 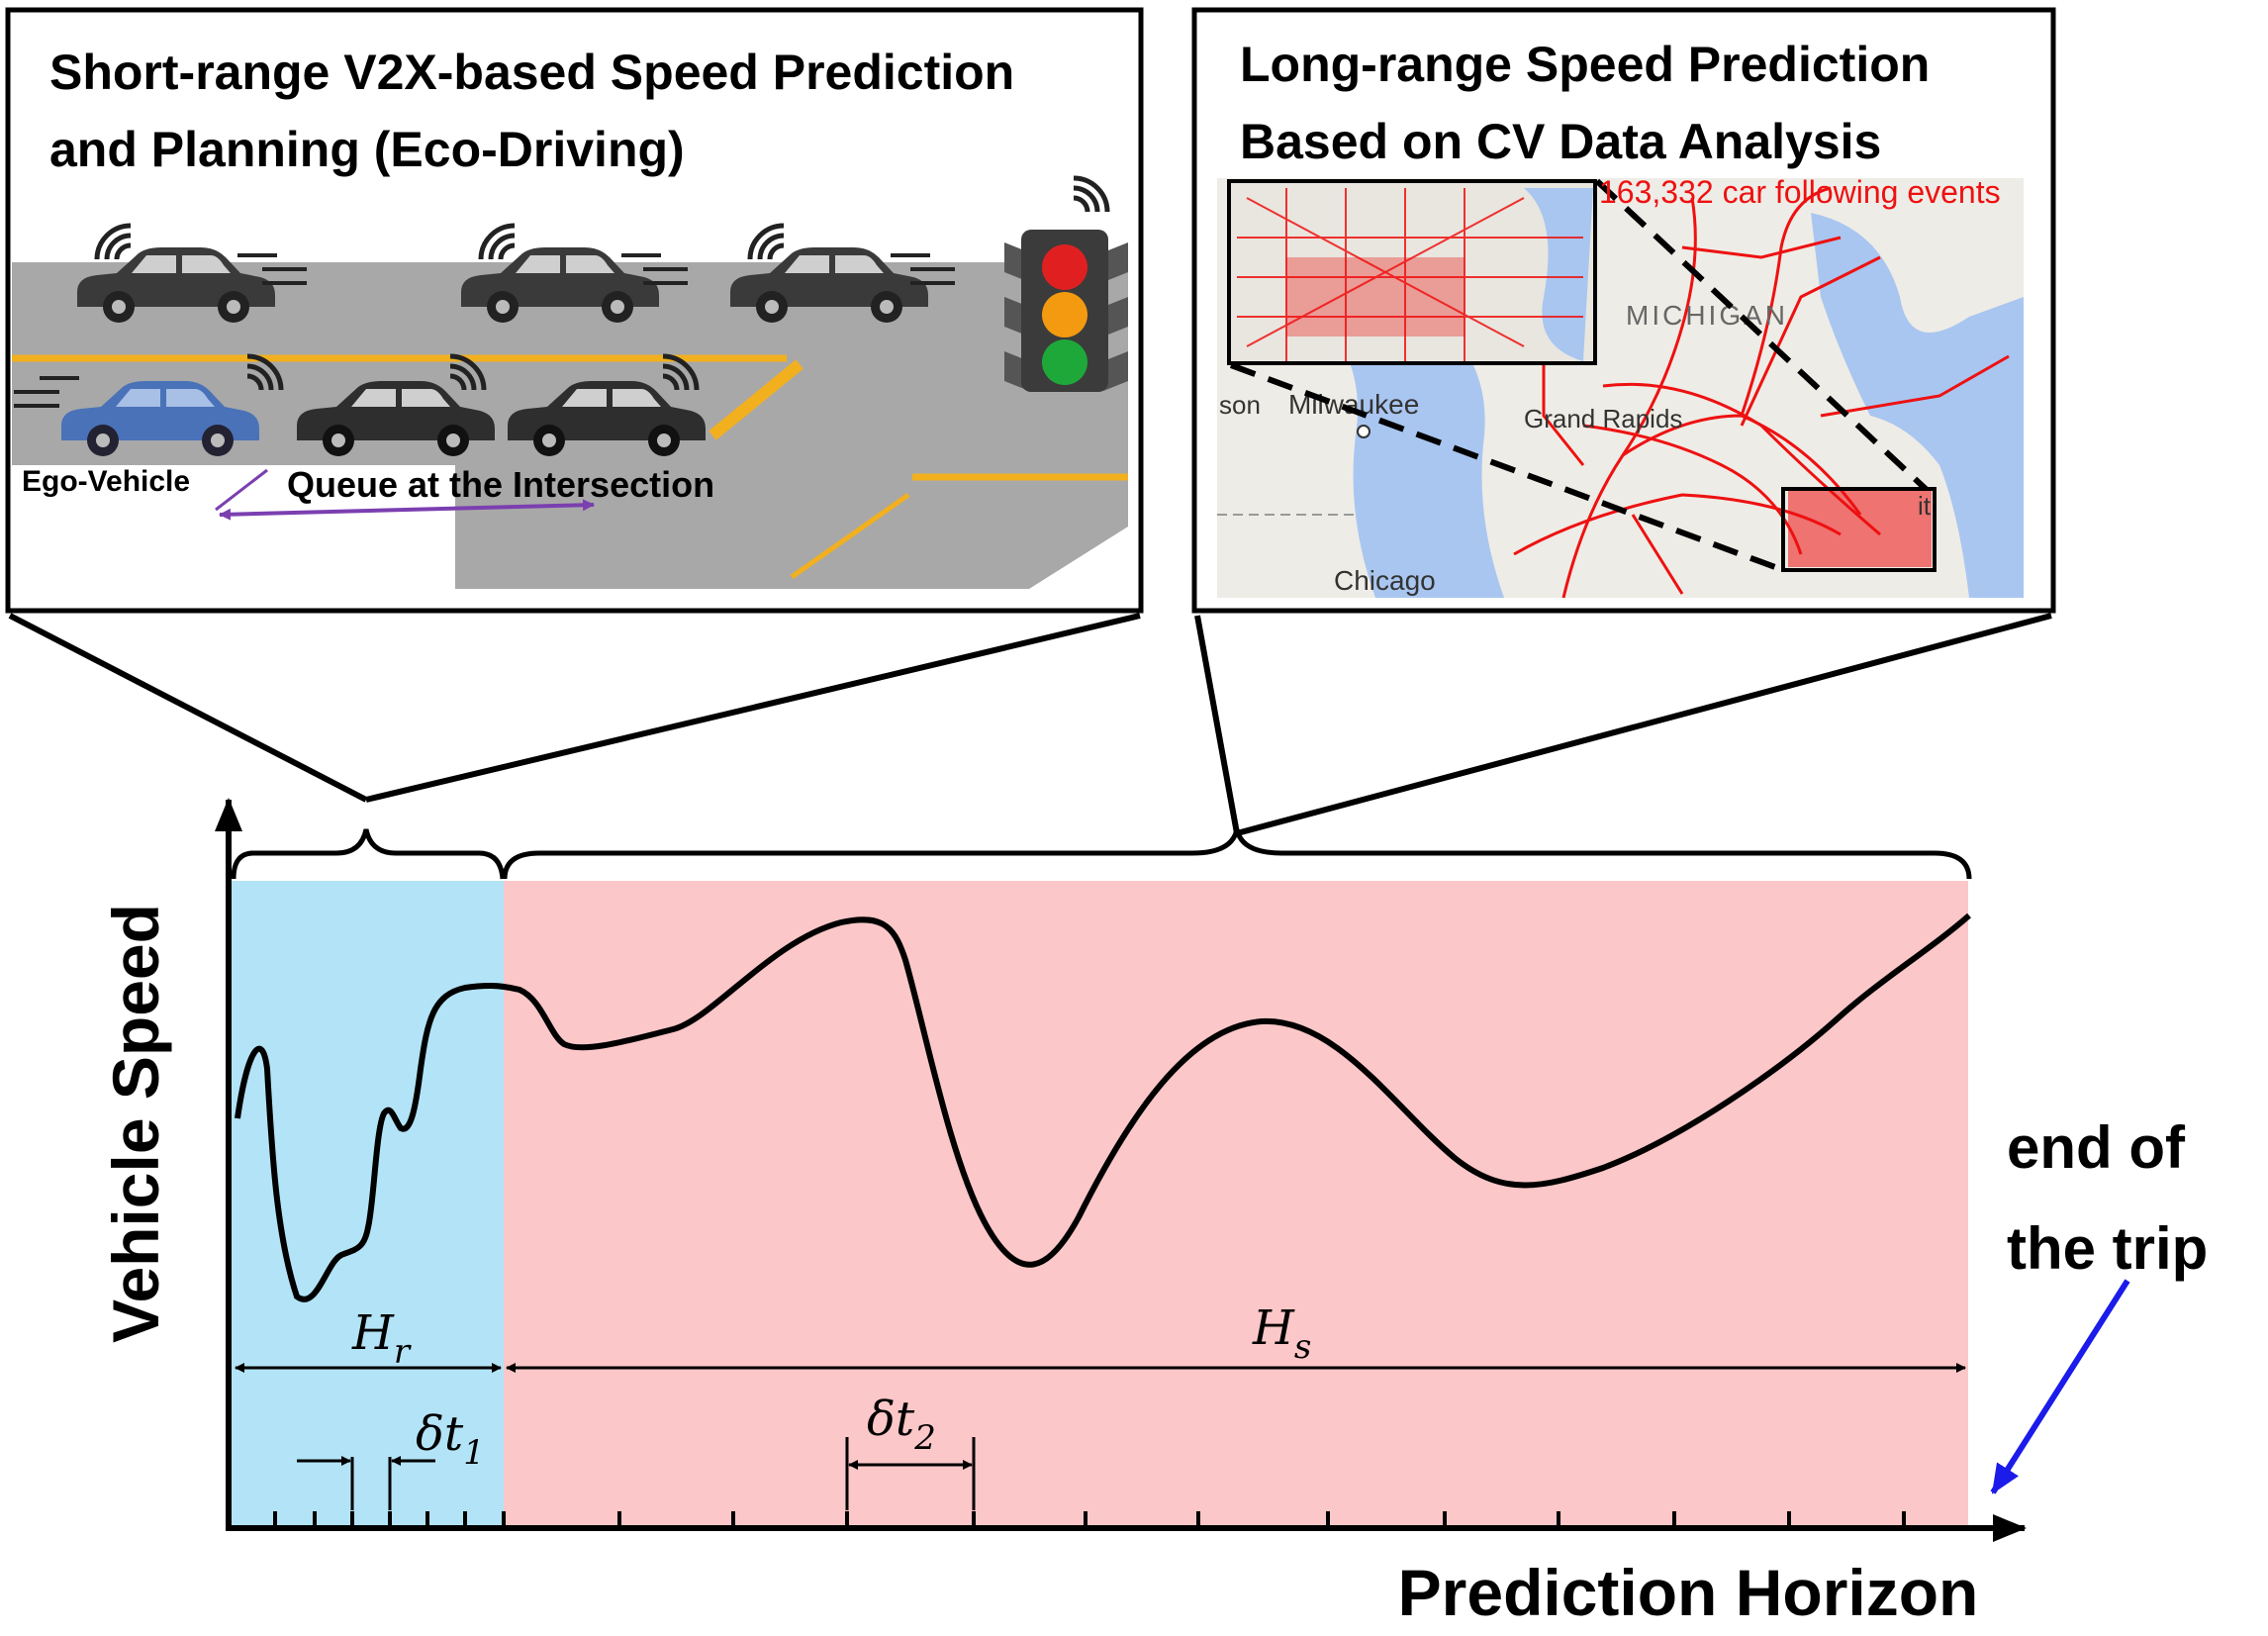 I want to click on inset-connector-bottom, so click(x=1507, y=467).